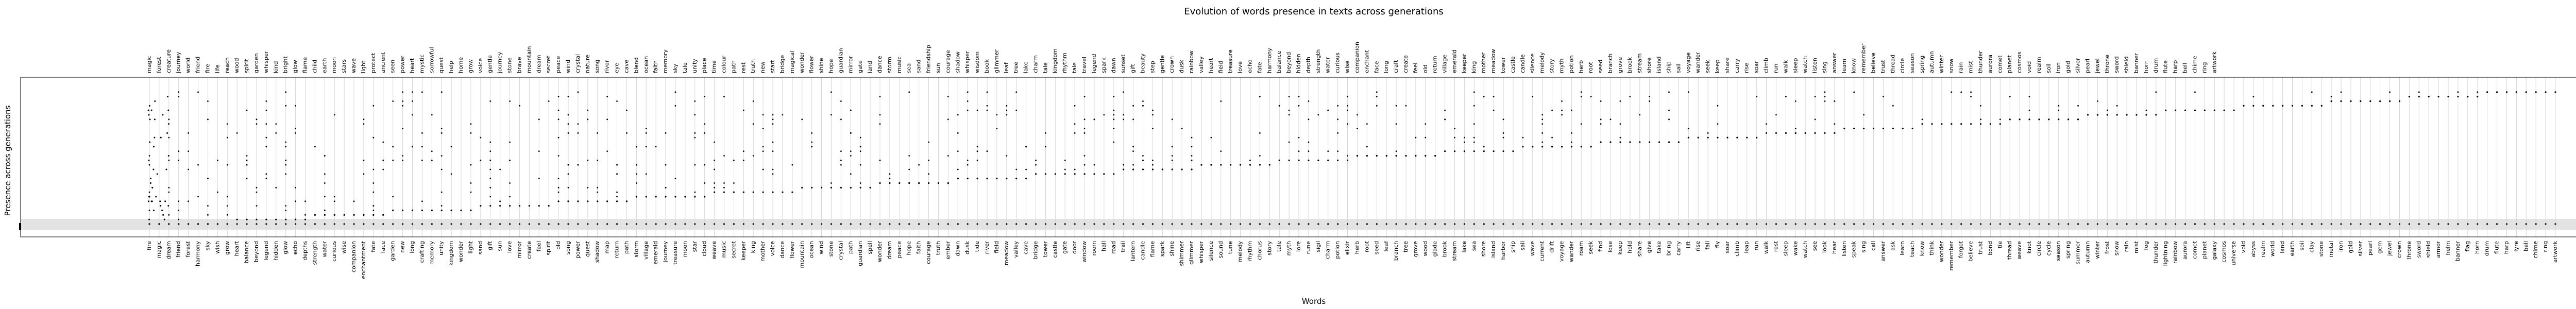 This screenshot has height=309, width=2576. I want to click on x-tick-label-bottom: stone, so click(2321, 249).